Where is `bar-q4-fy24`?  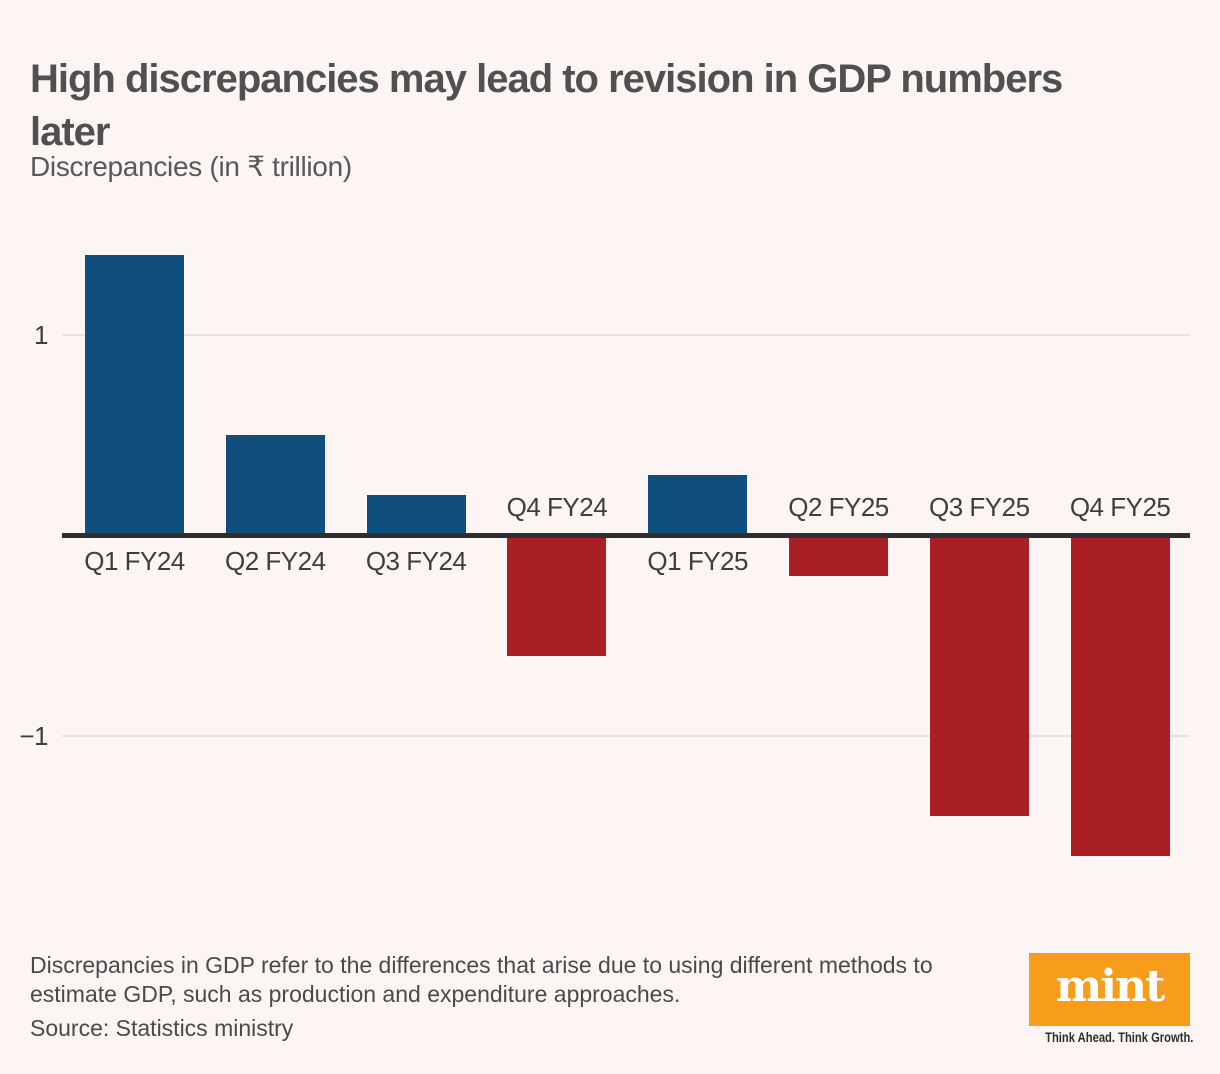 bar-q4-fy24 is located at coordinates (557, 595).